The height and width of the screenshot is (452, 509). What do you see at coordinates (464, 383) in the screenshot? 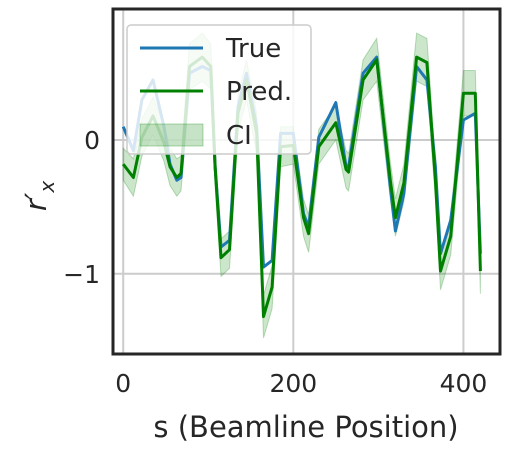
I see `x-tick-label: 400` at bounding box center [464, 383].